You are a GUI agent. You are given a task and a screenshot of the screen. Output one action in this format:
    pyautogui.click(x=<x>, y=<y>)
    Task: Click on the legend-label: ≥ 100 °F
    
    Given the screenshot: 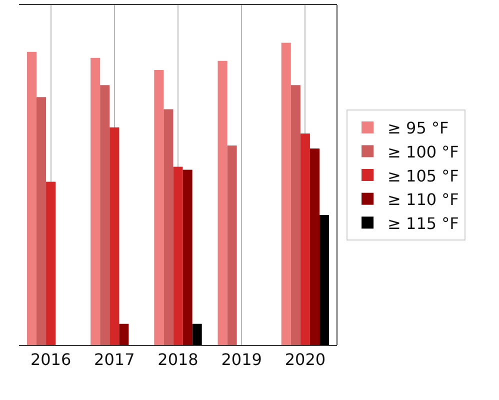 What is the action you would take?
    pyautogui.click(x=423, y=152)
    